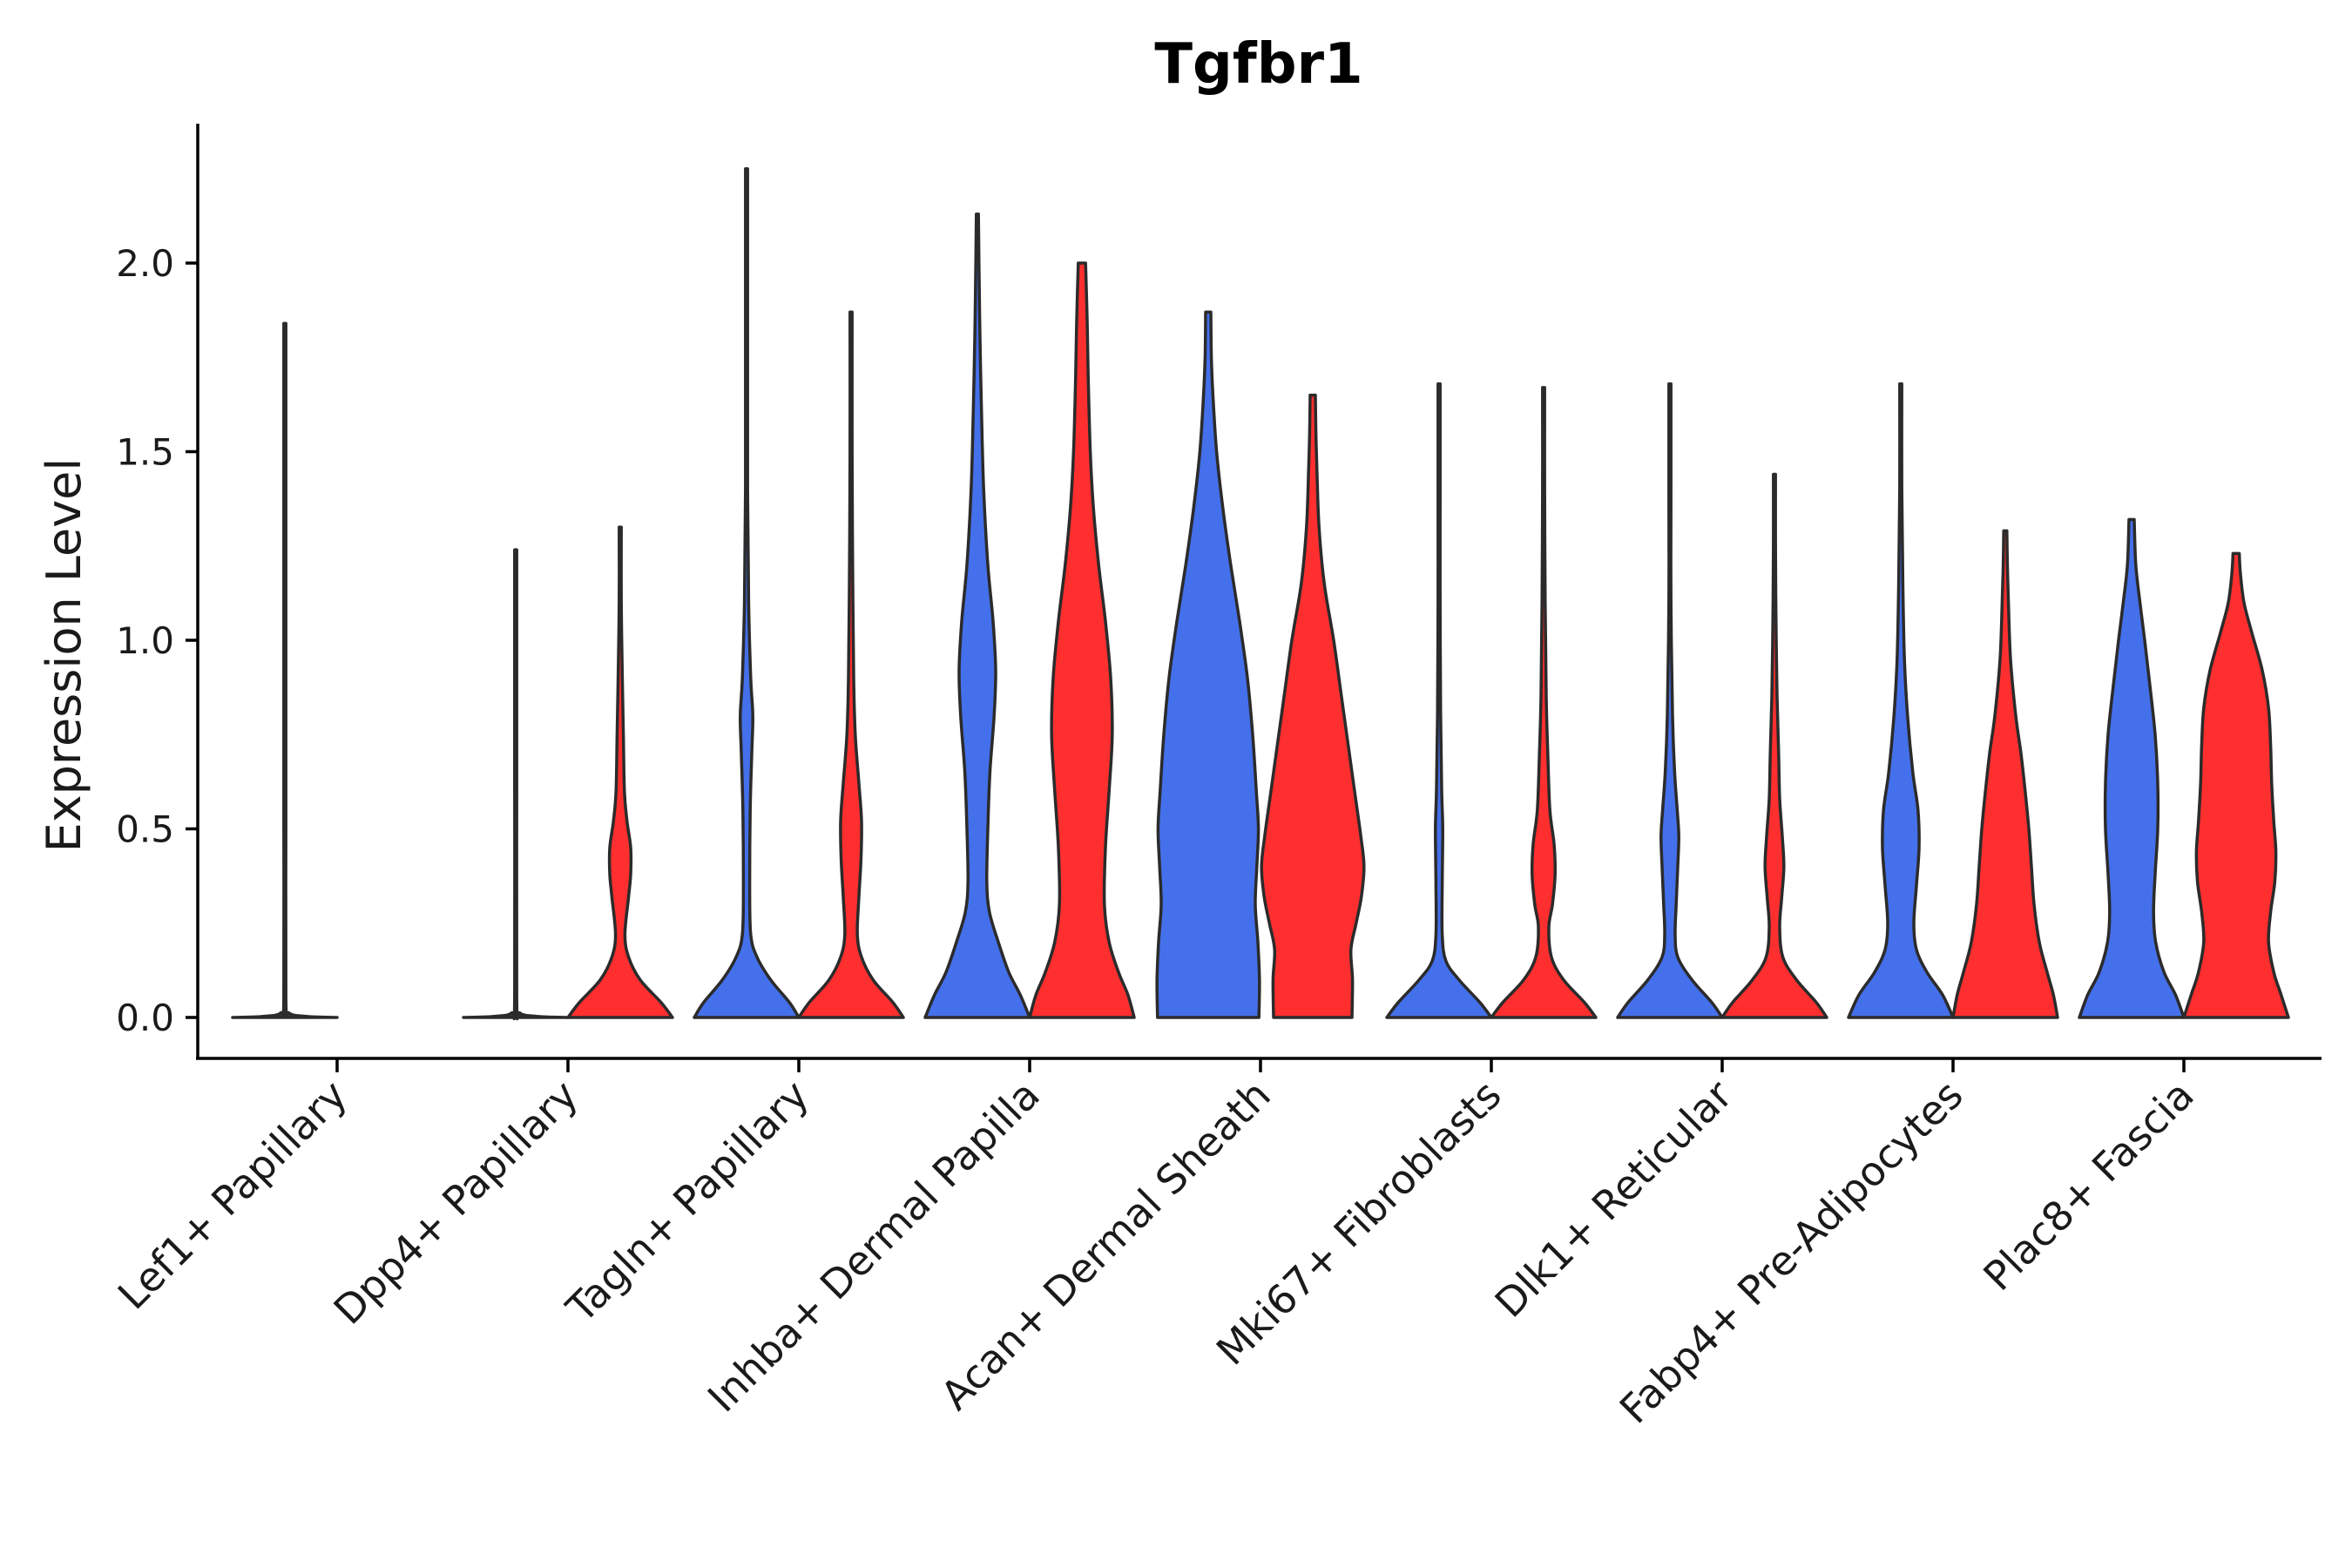 This screenshot has height=1568, width=2352. I want to click on violin-dpp4-papillary-group_a, so click(516, 785).